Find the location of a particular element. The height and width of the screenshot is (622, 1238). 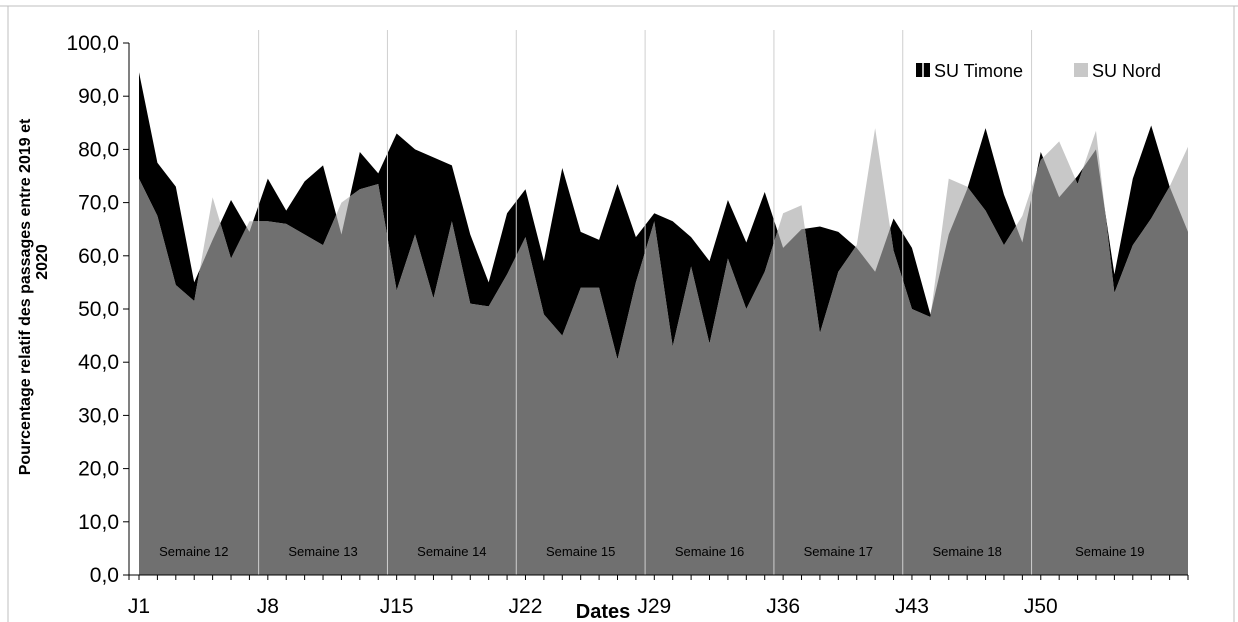

week-label: Semaine 18 is located at coordinates (966, 551).